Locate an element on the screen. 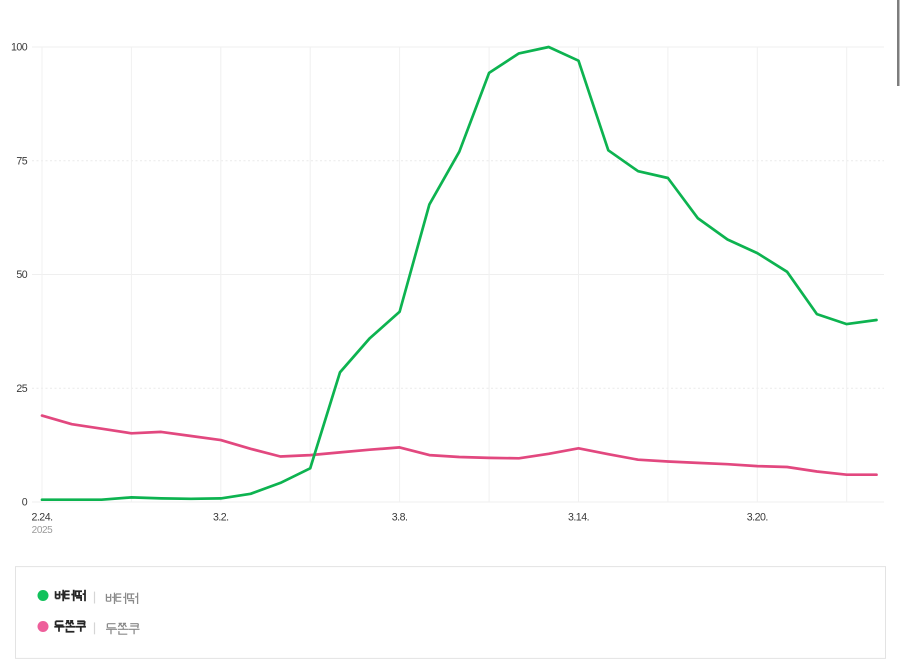  svg-text: 3.20. is located at coordinates (757, 518).